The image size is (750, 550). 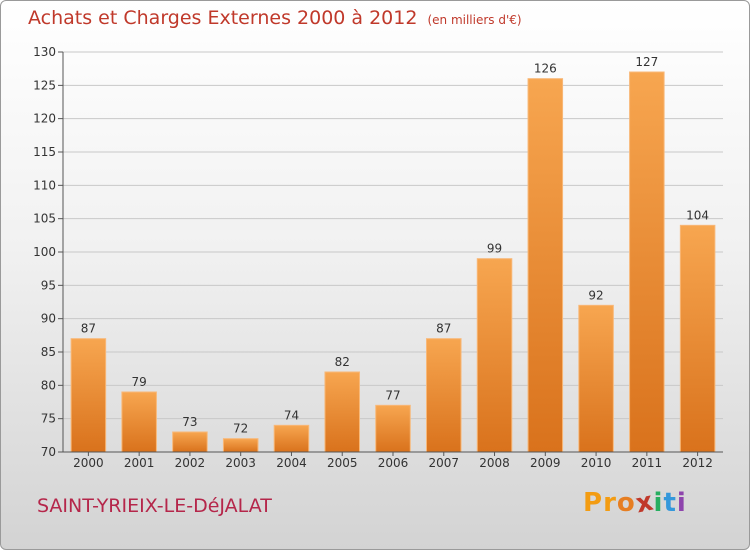 I want to click on data-label-2005: 82, so click(x=342, y=362).